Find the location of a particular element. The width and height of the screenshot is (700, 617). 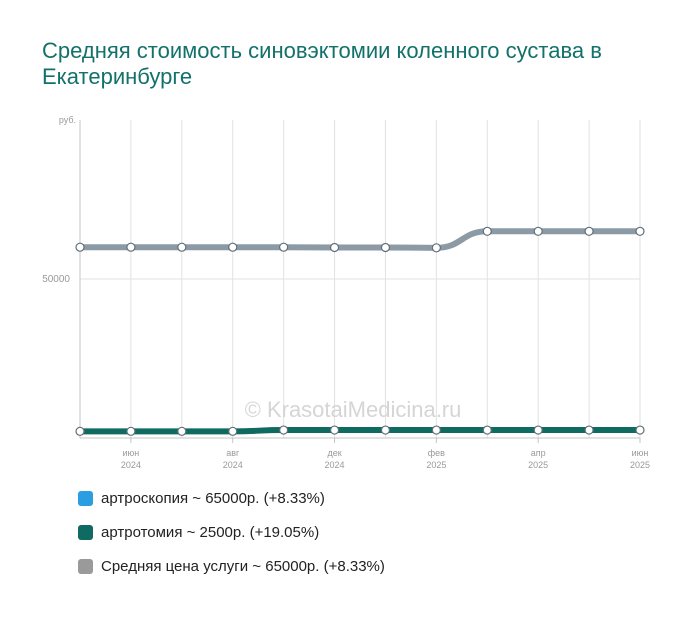

series-average-price is located at coordinates (360, 239).